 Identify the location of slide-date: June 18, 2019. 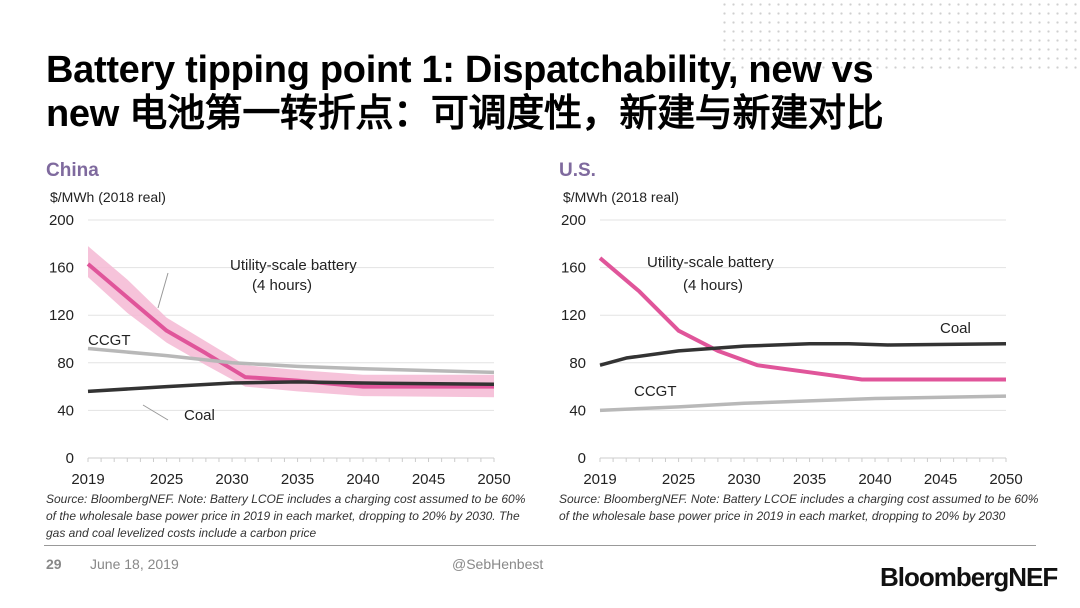
(134, 564).